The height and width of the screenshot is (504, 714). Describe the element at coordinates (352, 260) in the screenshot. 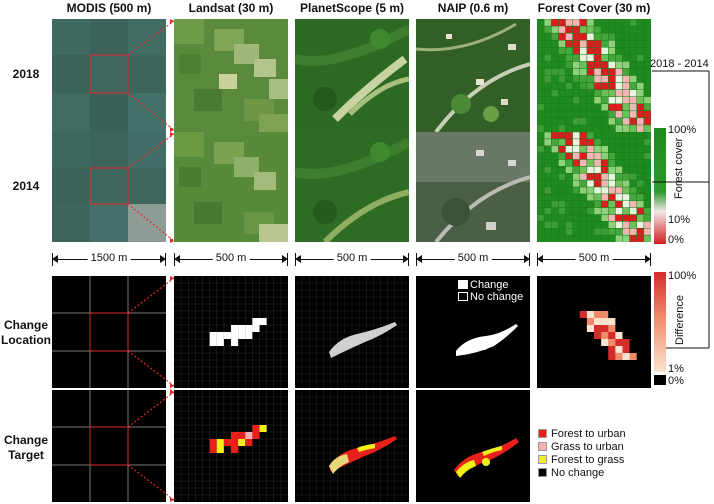

I see `scale-bar-planetscope: 500 m` at that location.